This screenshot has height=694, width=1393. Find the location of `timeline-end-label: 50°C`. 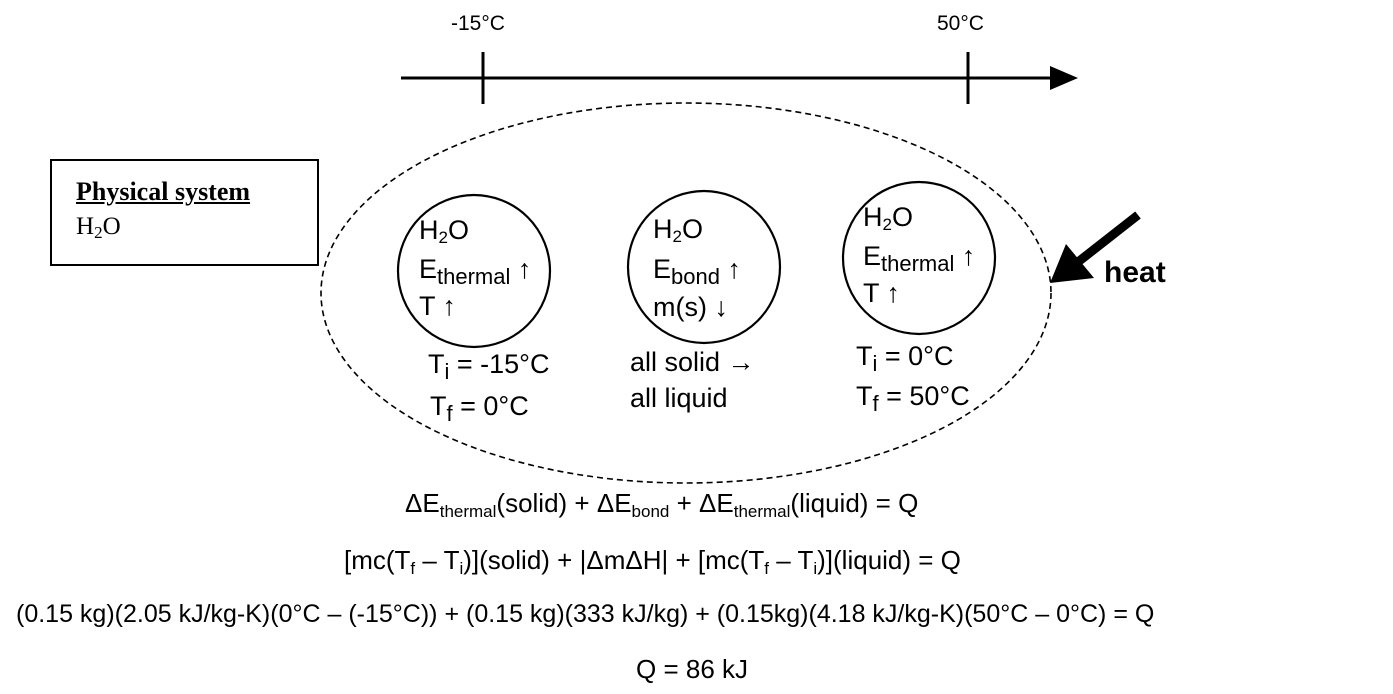

timeline-end-label: 50°C is located at coordinates (960, 23).